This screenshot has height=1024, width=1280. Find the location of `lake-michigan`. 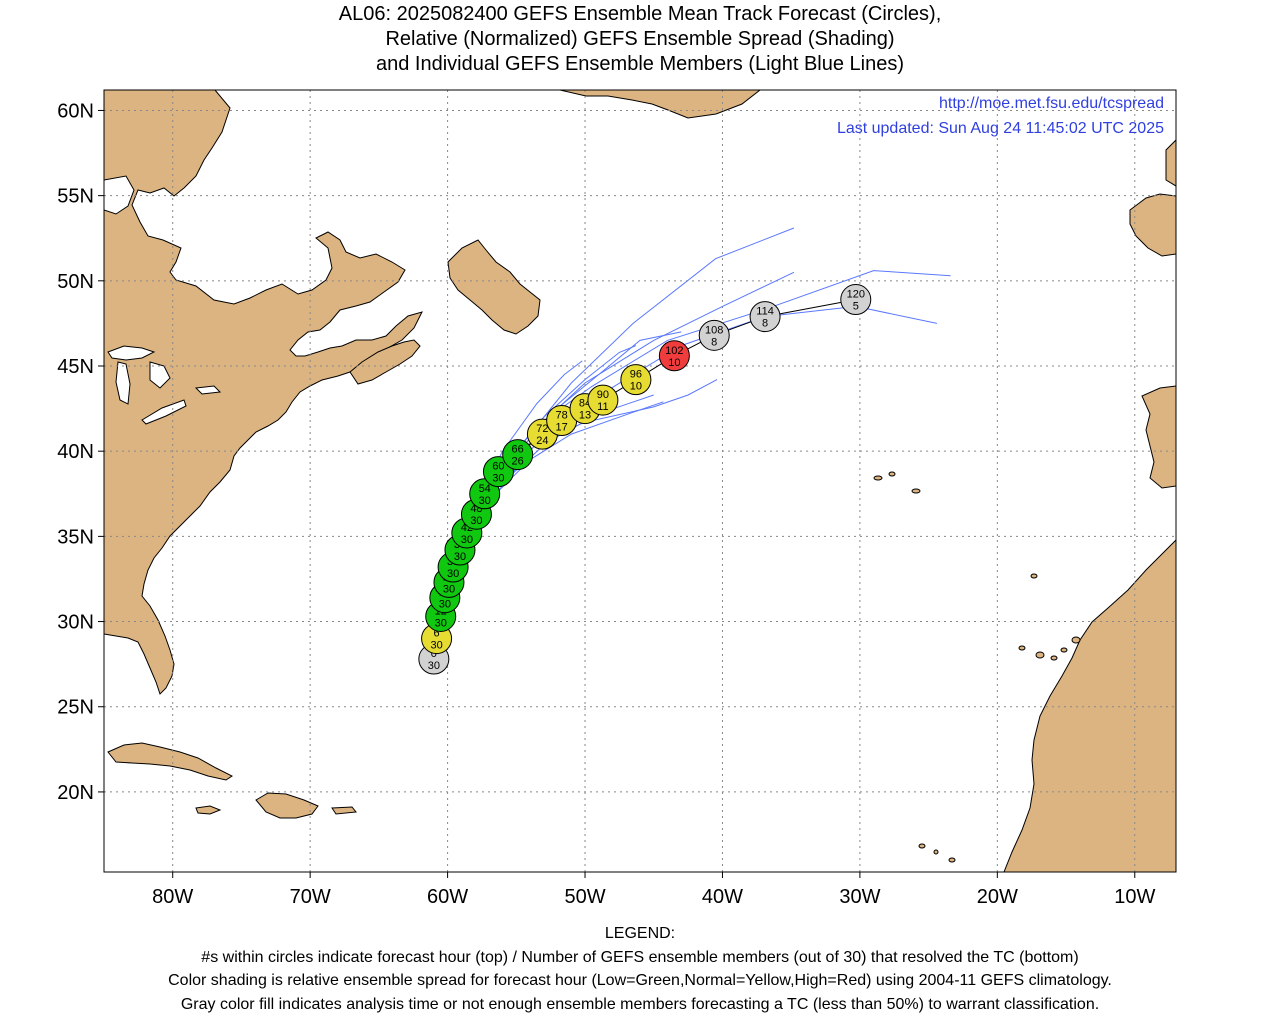

lake-michigan is located at coordinates (123, 383).